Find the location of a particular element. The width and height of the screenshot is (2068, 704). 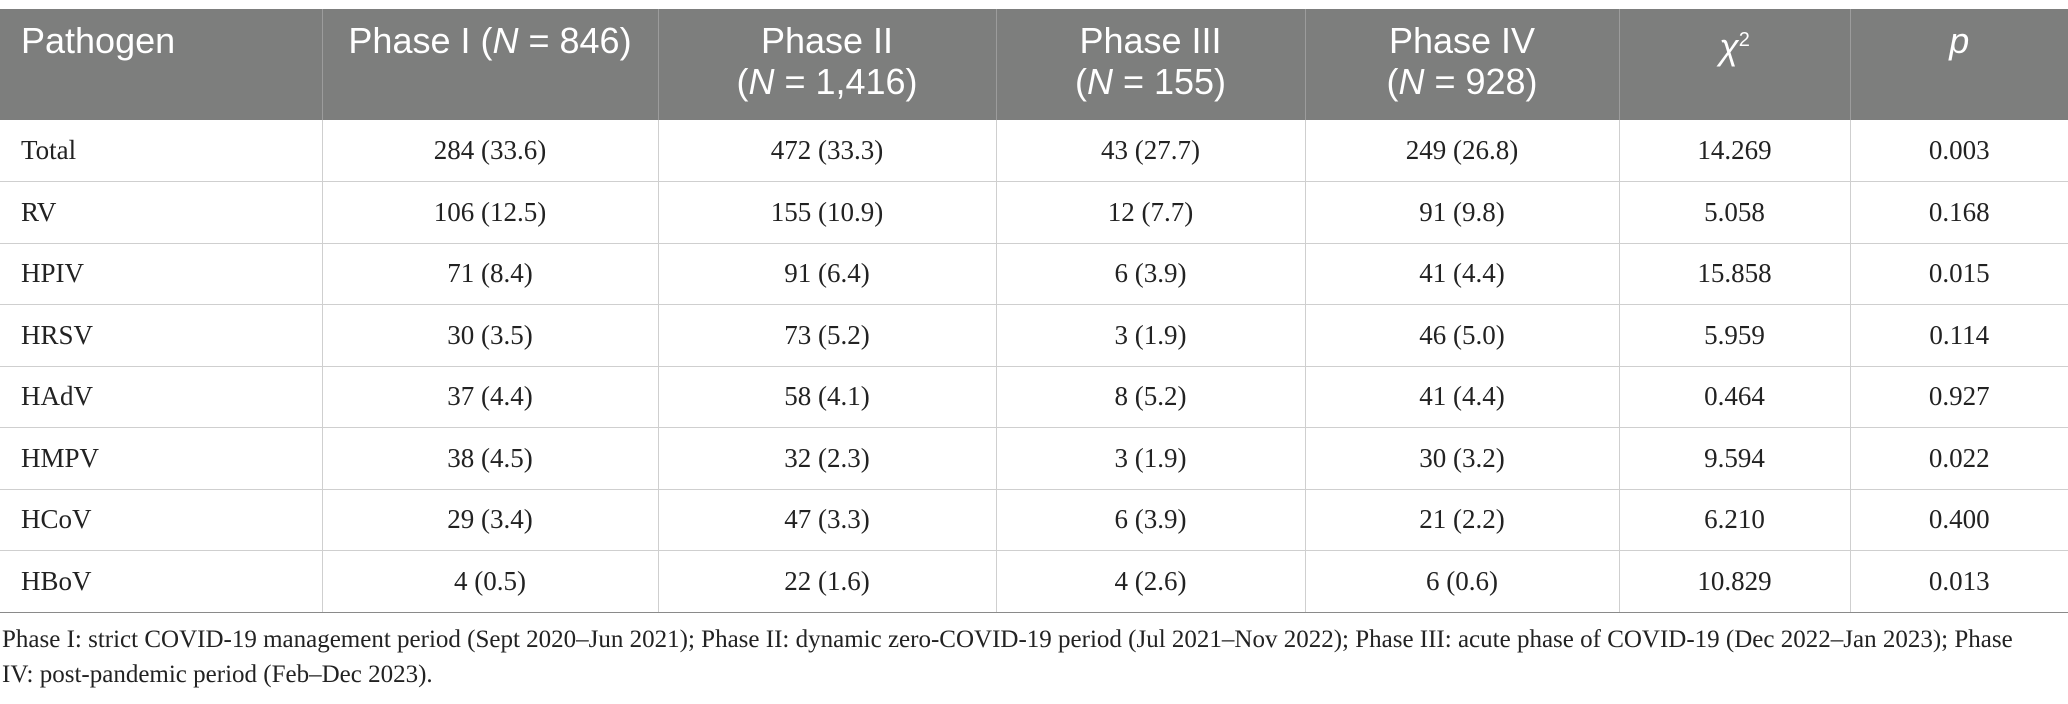

cell-phase-1: 106 (12.5) is located at coordinates (490, 212).